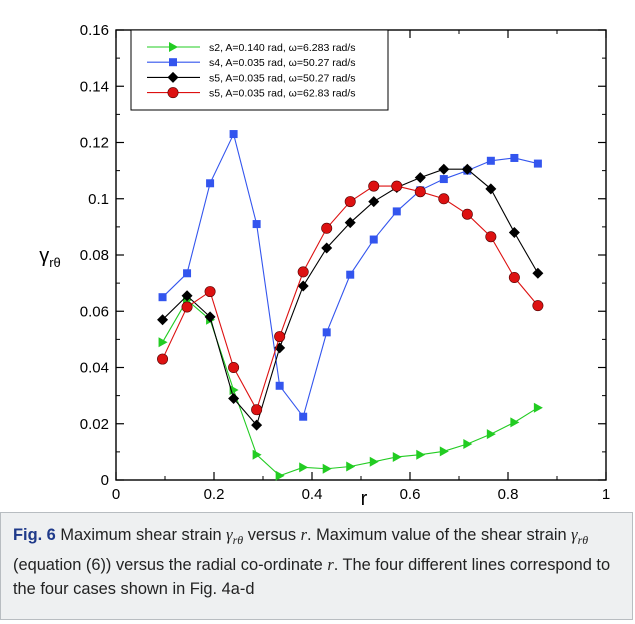  I want to click on caption-gamma-symbol: γ, so click(229, 534).